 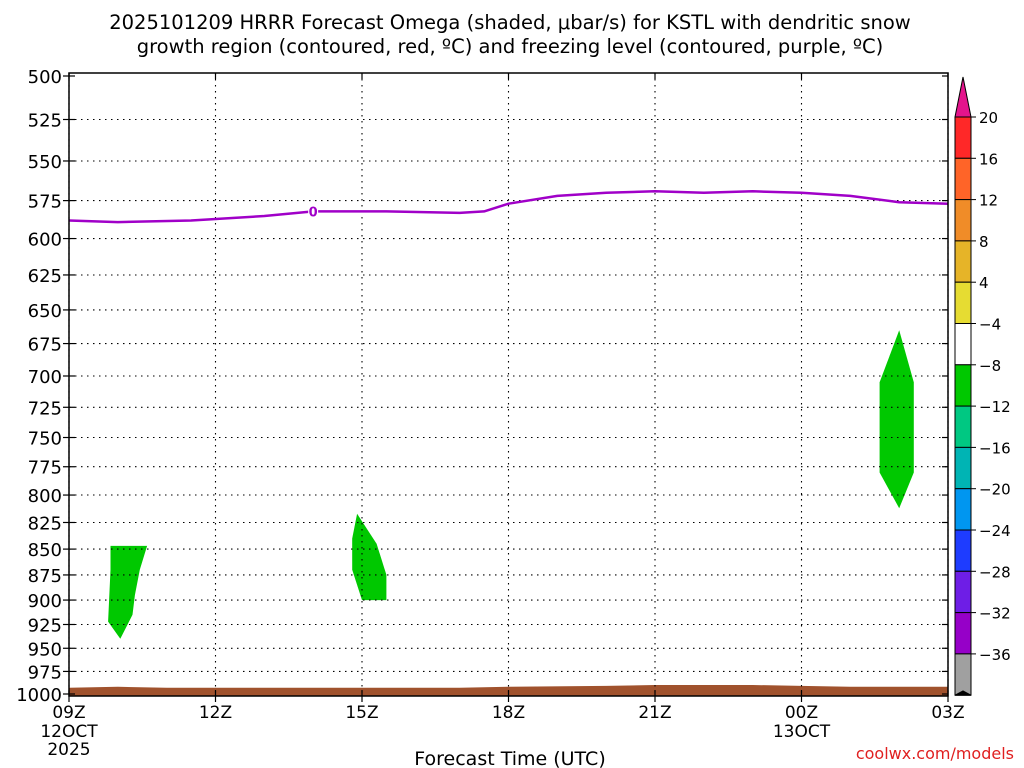 I want to click on y-tick-label: 850, so click(x=45, y=550).